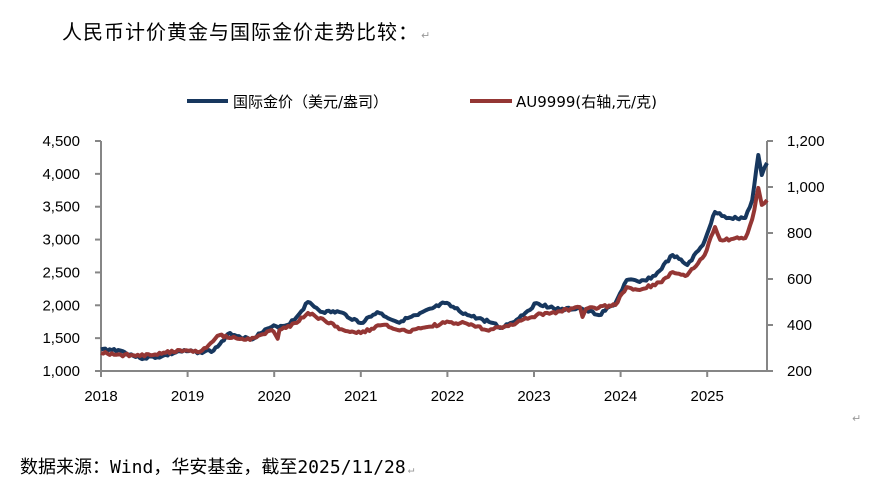 This screenshot has height=494, width=888. What do you see at coordinates (422, 102) in the screenshot?
I see `legend: 国际金价（美元/盎司） AU9999(右轴,元/克)` at bounding box center [422, 102].